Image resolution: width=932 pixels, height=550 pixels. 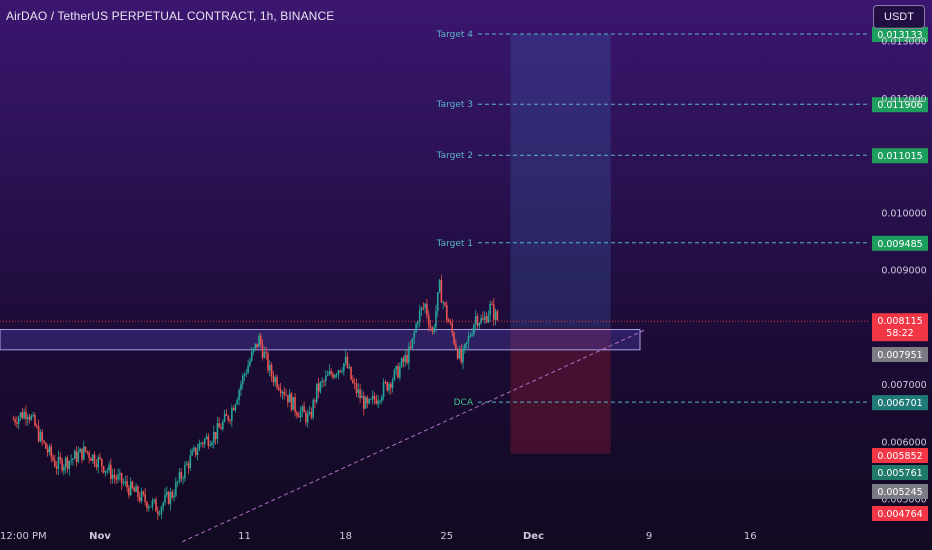 What do you see at coordinates (378, 536) in the screenshot?
I see `time-axis: 12:00 PM Nov 11 18 25 Dec 9 16` at bounding box center [378, 536].